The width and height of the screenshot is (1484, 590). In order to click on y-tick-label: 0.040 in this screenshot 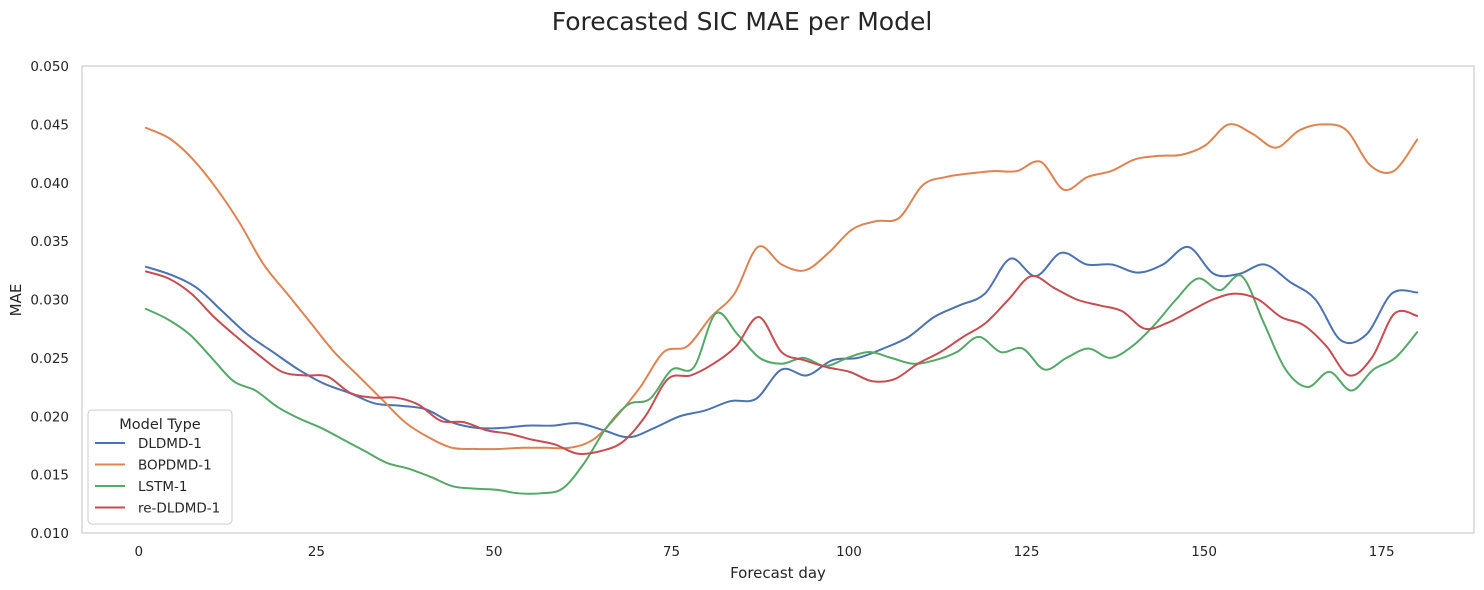, I will do `click(49, 184)`.